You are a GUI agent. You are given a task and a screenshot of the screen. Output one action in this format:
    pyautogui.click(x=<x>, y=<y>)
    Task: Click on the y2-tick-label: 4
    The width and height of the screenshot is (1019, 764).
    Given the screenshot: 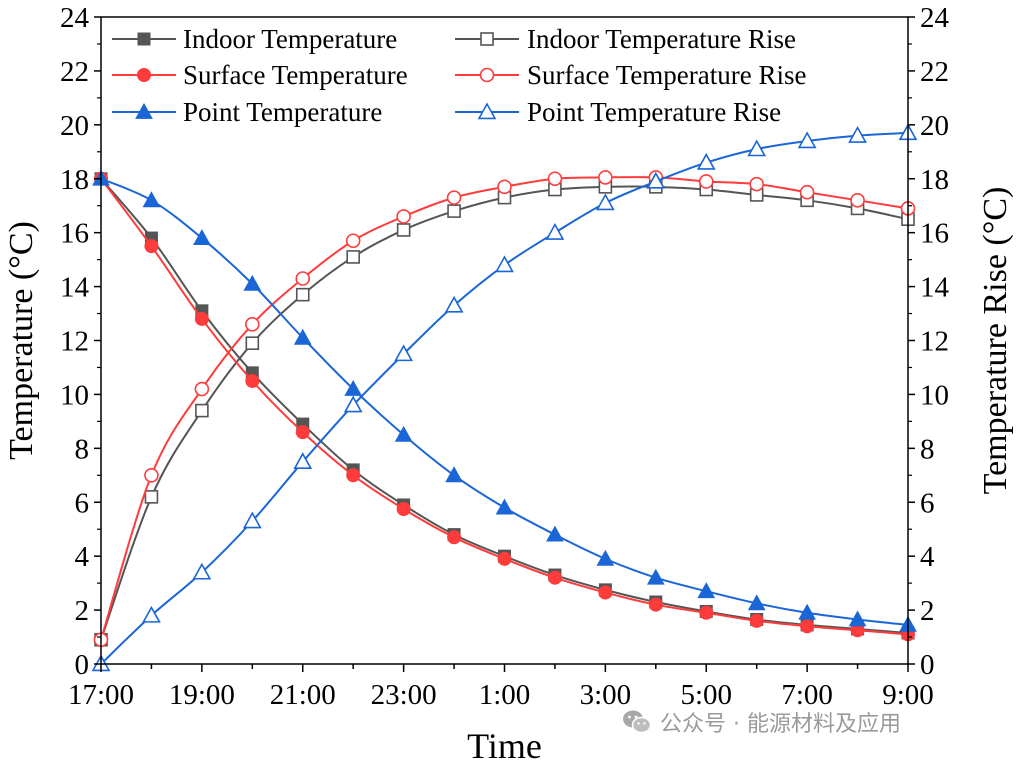 What is the action you would take?
    pyautogui.click(x=927, y=557)
    